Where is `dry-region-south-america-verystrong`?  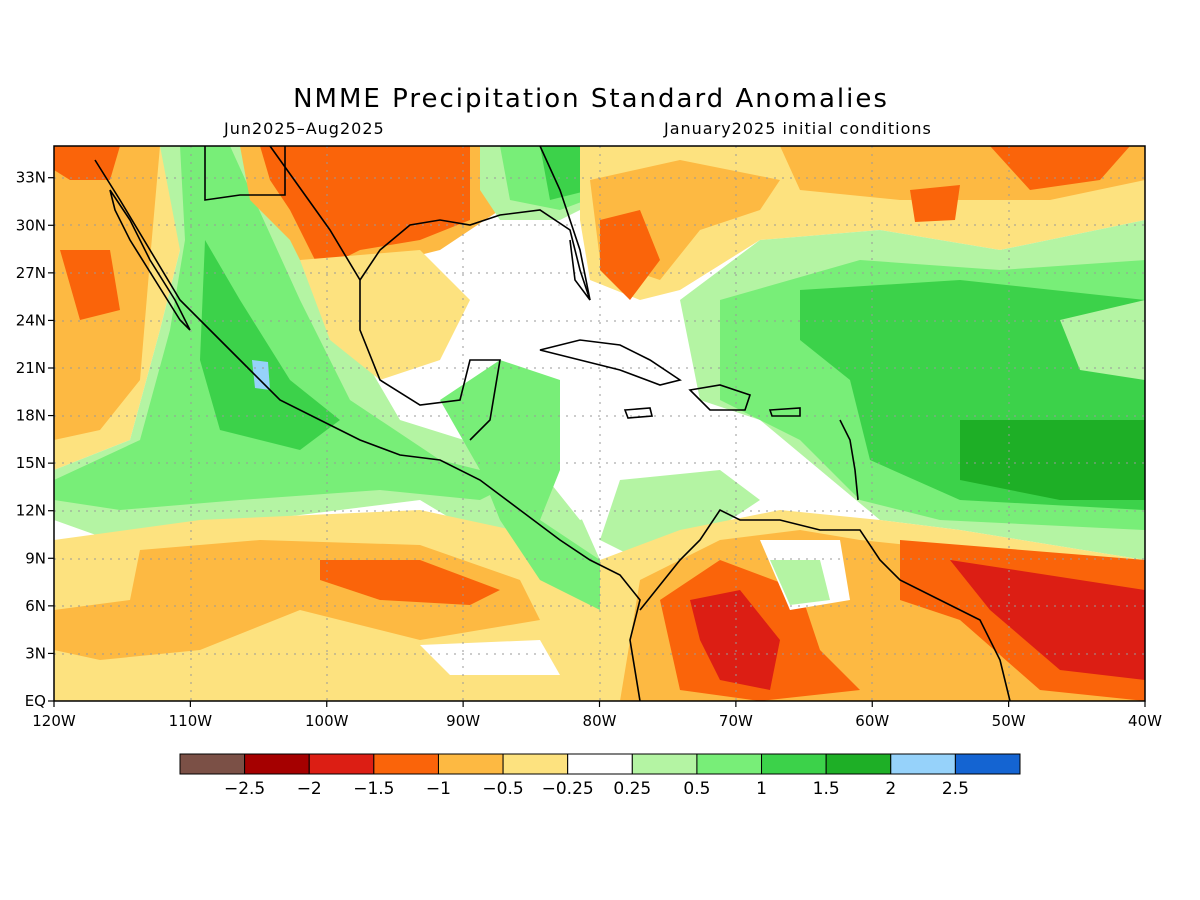
dry-region-south-america-verystrong is located at coordinates (735, 640).